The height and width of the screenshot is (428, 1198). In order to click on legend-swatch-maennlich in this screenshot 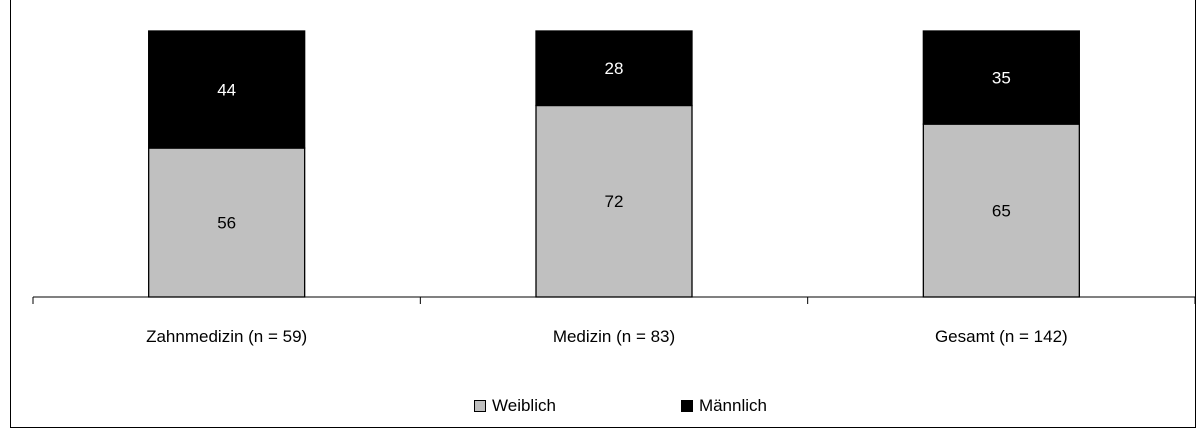, I will do `click(686, 406)`.